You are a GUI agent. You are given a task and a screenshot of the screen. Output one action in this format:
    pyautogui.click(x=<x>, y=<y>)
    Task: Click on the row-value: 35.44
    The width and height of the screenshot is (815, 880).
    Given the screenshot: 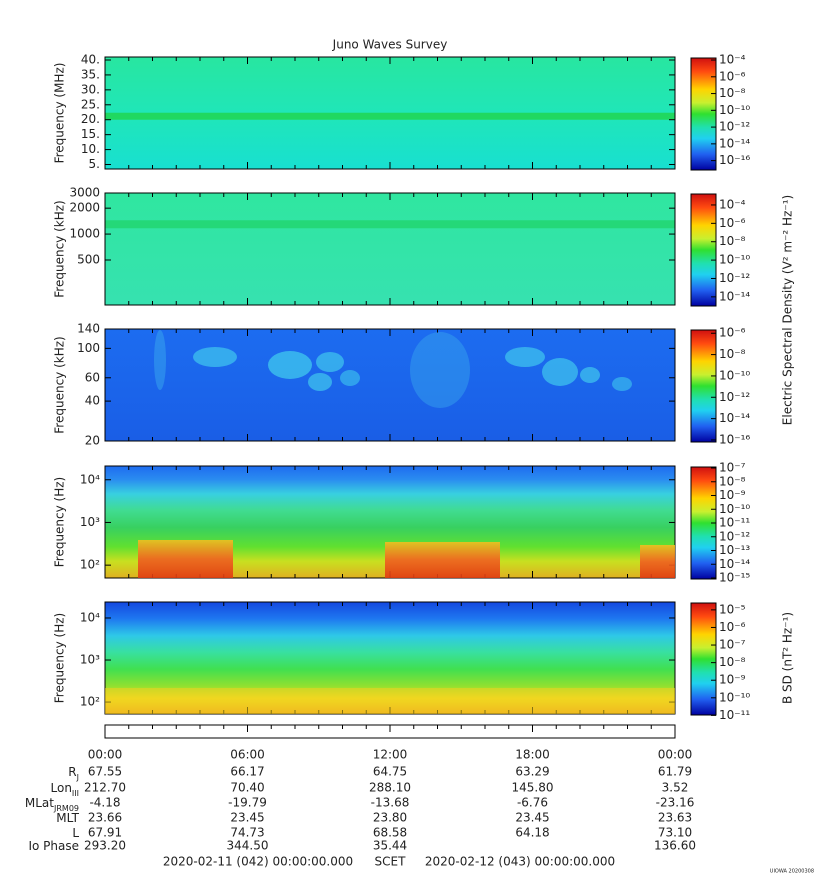 What is the action you would take?
    pyautogui.click(x=390, y=846)
    